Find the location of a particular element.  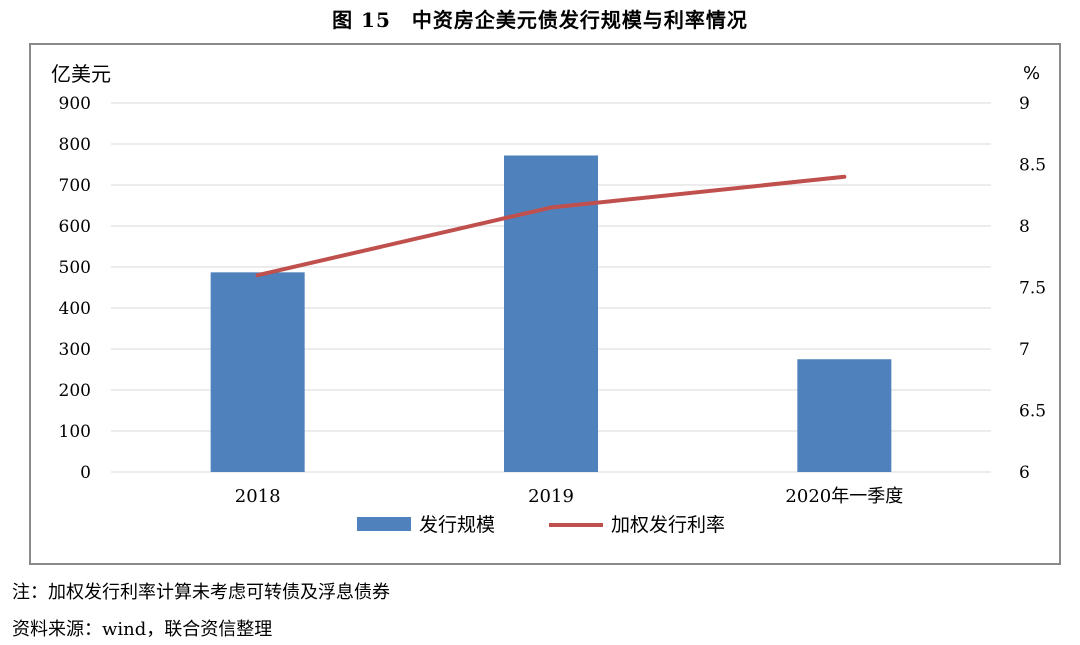

x-tick-label: 2020年一季度 is located at coordinates (844, 496).